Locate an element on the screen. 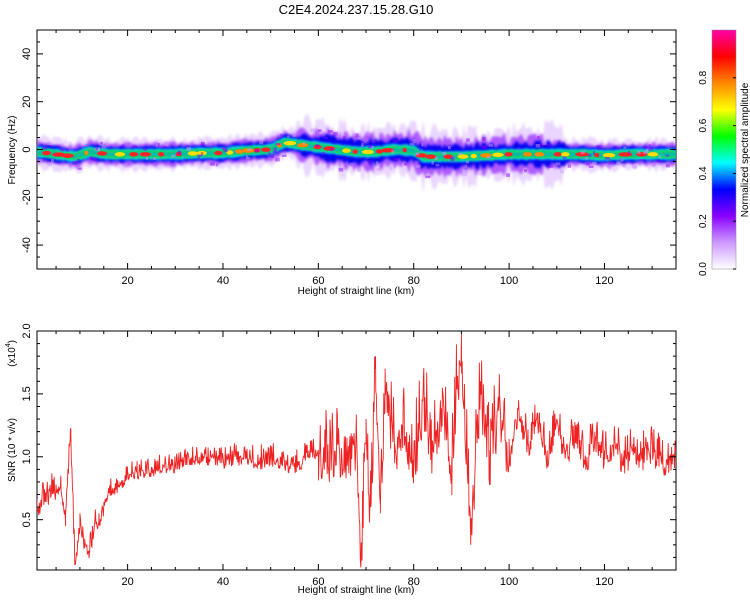 This screenshot has width=750, height=600. snr-xtick: 60 is located at coordinates (318, 459).